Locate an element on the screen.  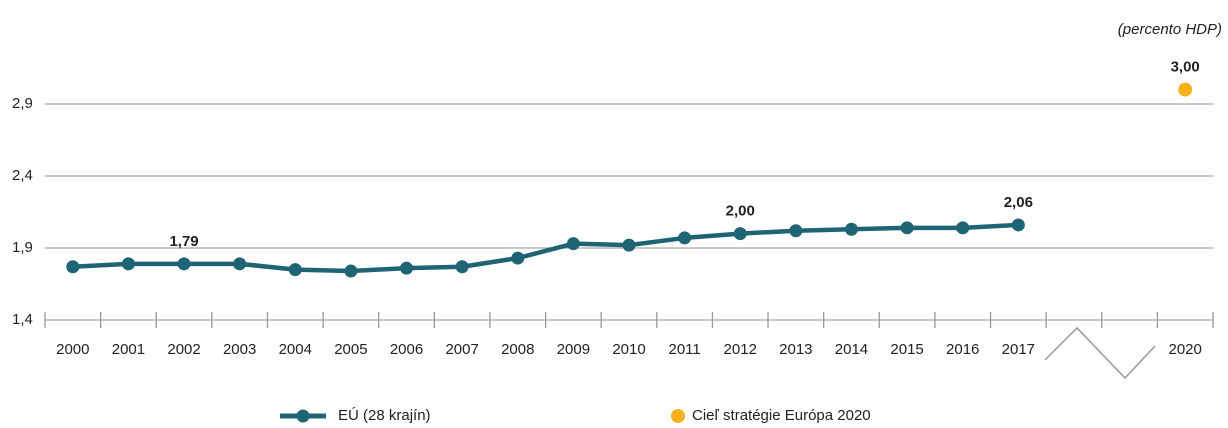
x-tick-label: 2001 is located at coordinates (128, 349).